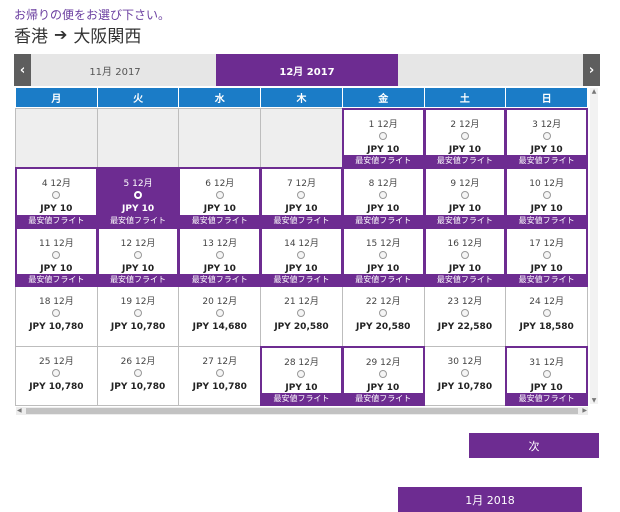 This screenshot has height=512, width=620. What do you see at coordinates (465, 243) in the screenshot?
I see `day-date: 16 12月` at bounding box center [465, 243].